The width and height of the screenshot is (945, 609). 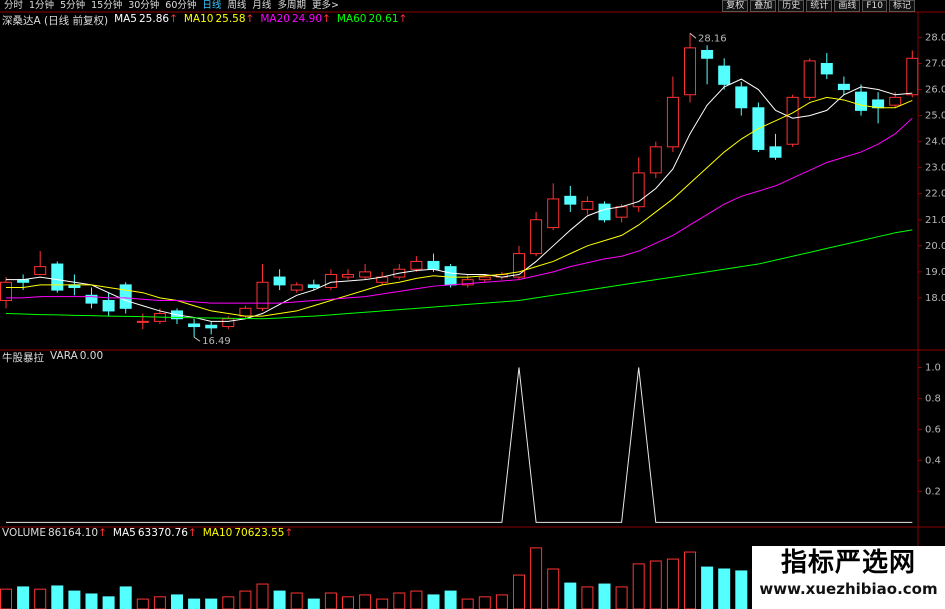 What do you see at coordinates (819, 6) in the screenshot?
I see `tool-button: 统计` at bounding box center [819, 6].